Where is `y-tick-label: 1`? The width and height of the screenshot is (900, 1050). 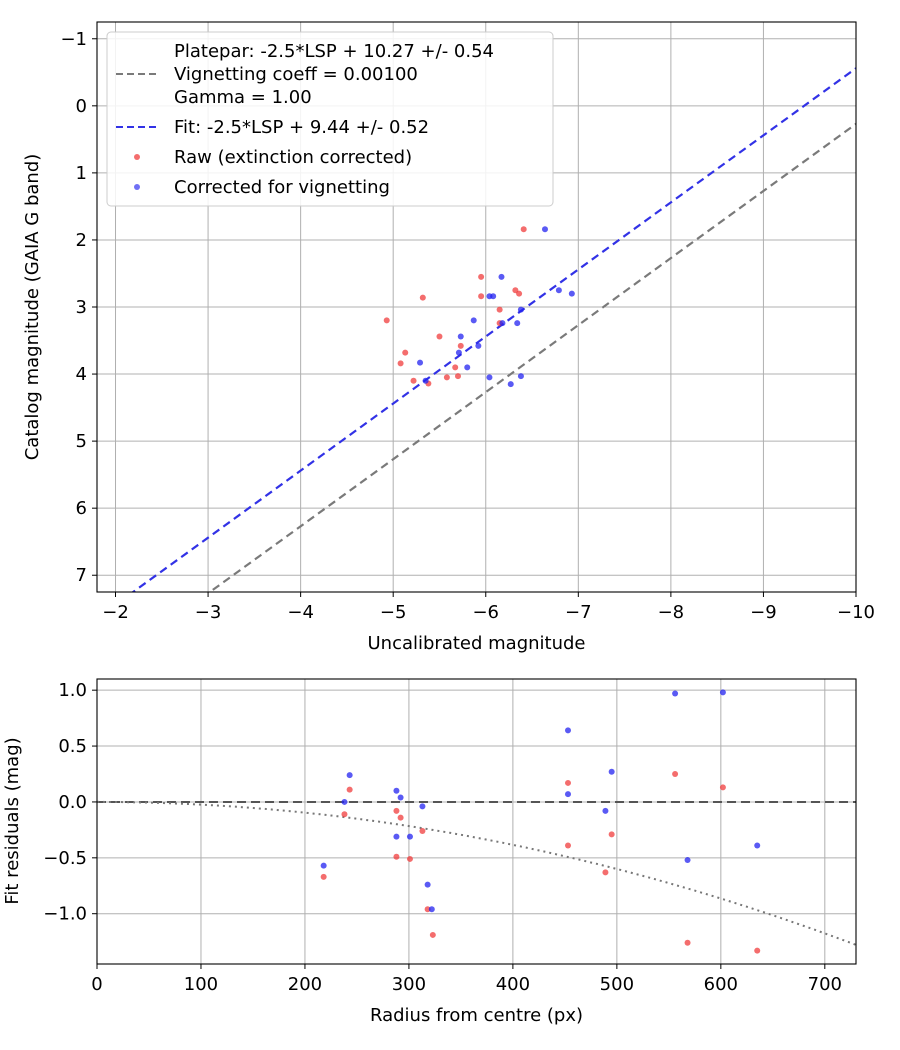 y-tick-label: 1 is located at coordinates (81, 173).